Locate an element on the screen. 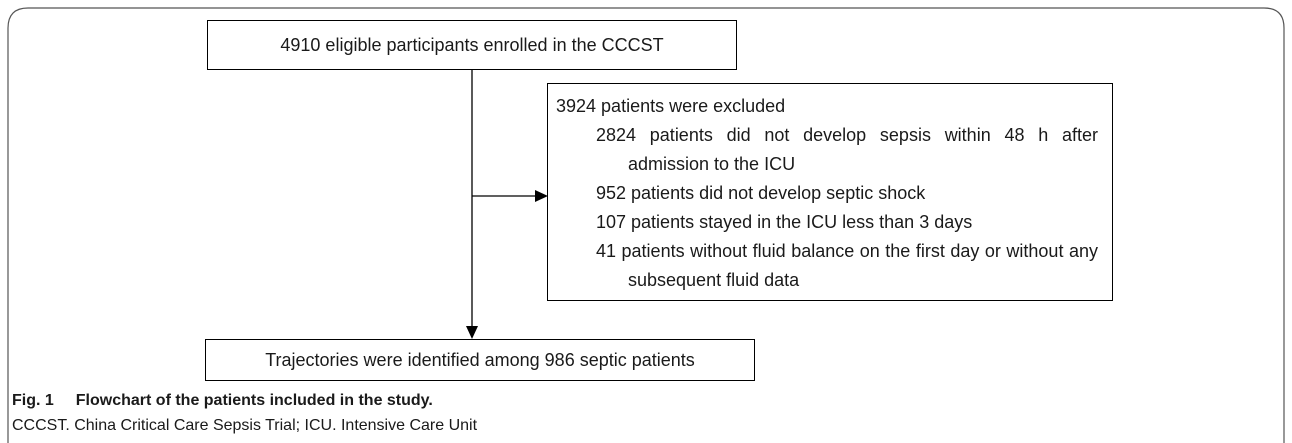  node-label: 3924 patients were excluded is located at coordinates (671, 106).